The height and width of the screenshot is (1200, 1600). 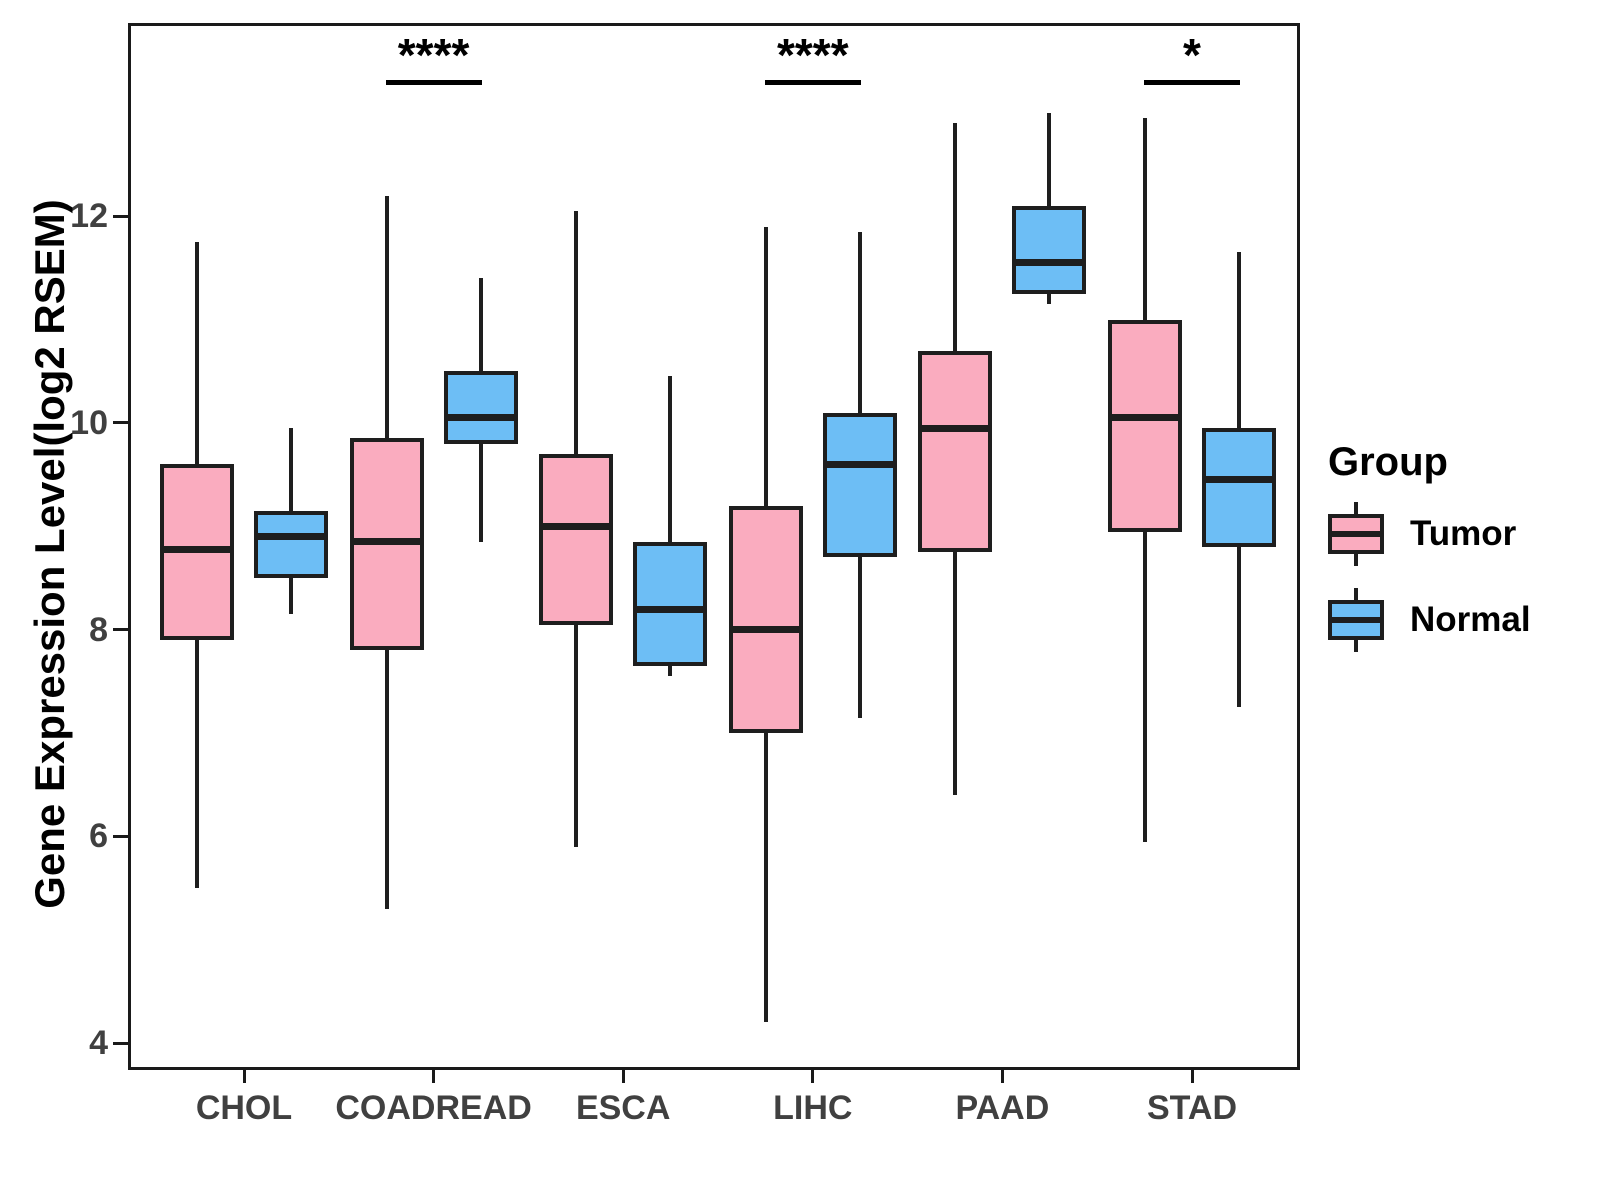 What do you see at coordinates (576, 735) in the screenshot?
I see `lower-whisker-tumor-esca` at bounding box center [576, 735].